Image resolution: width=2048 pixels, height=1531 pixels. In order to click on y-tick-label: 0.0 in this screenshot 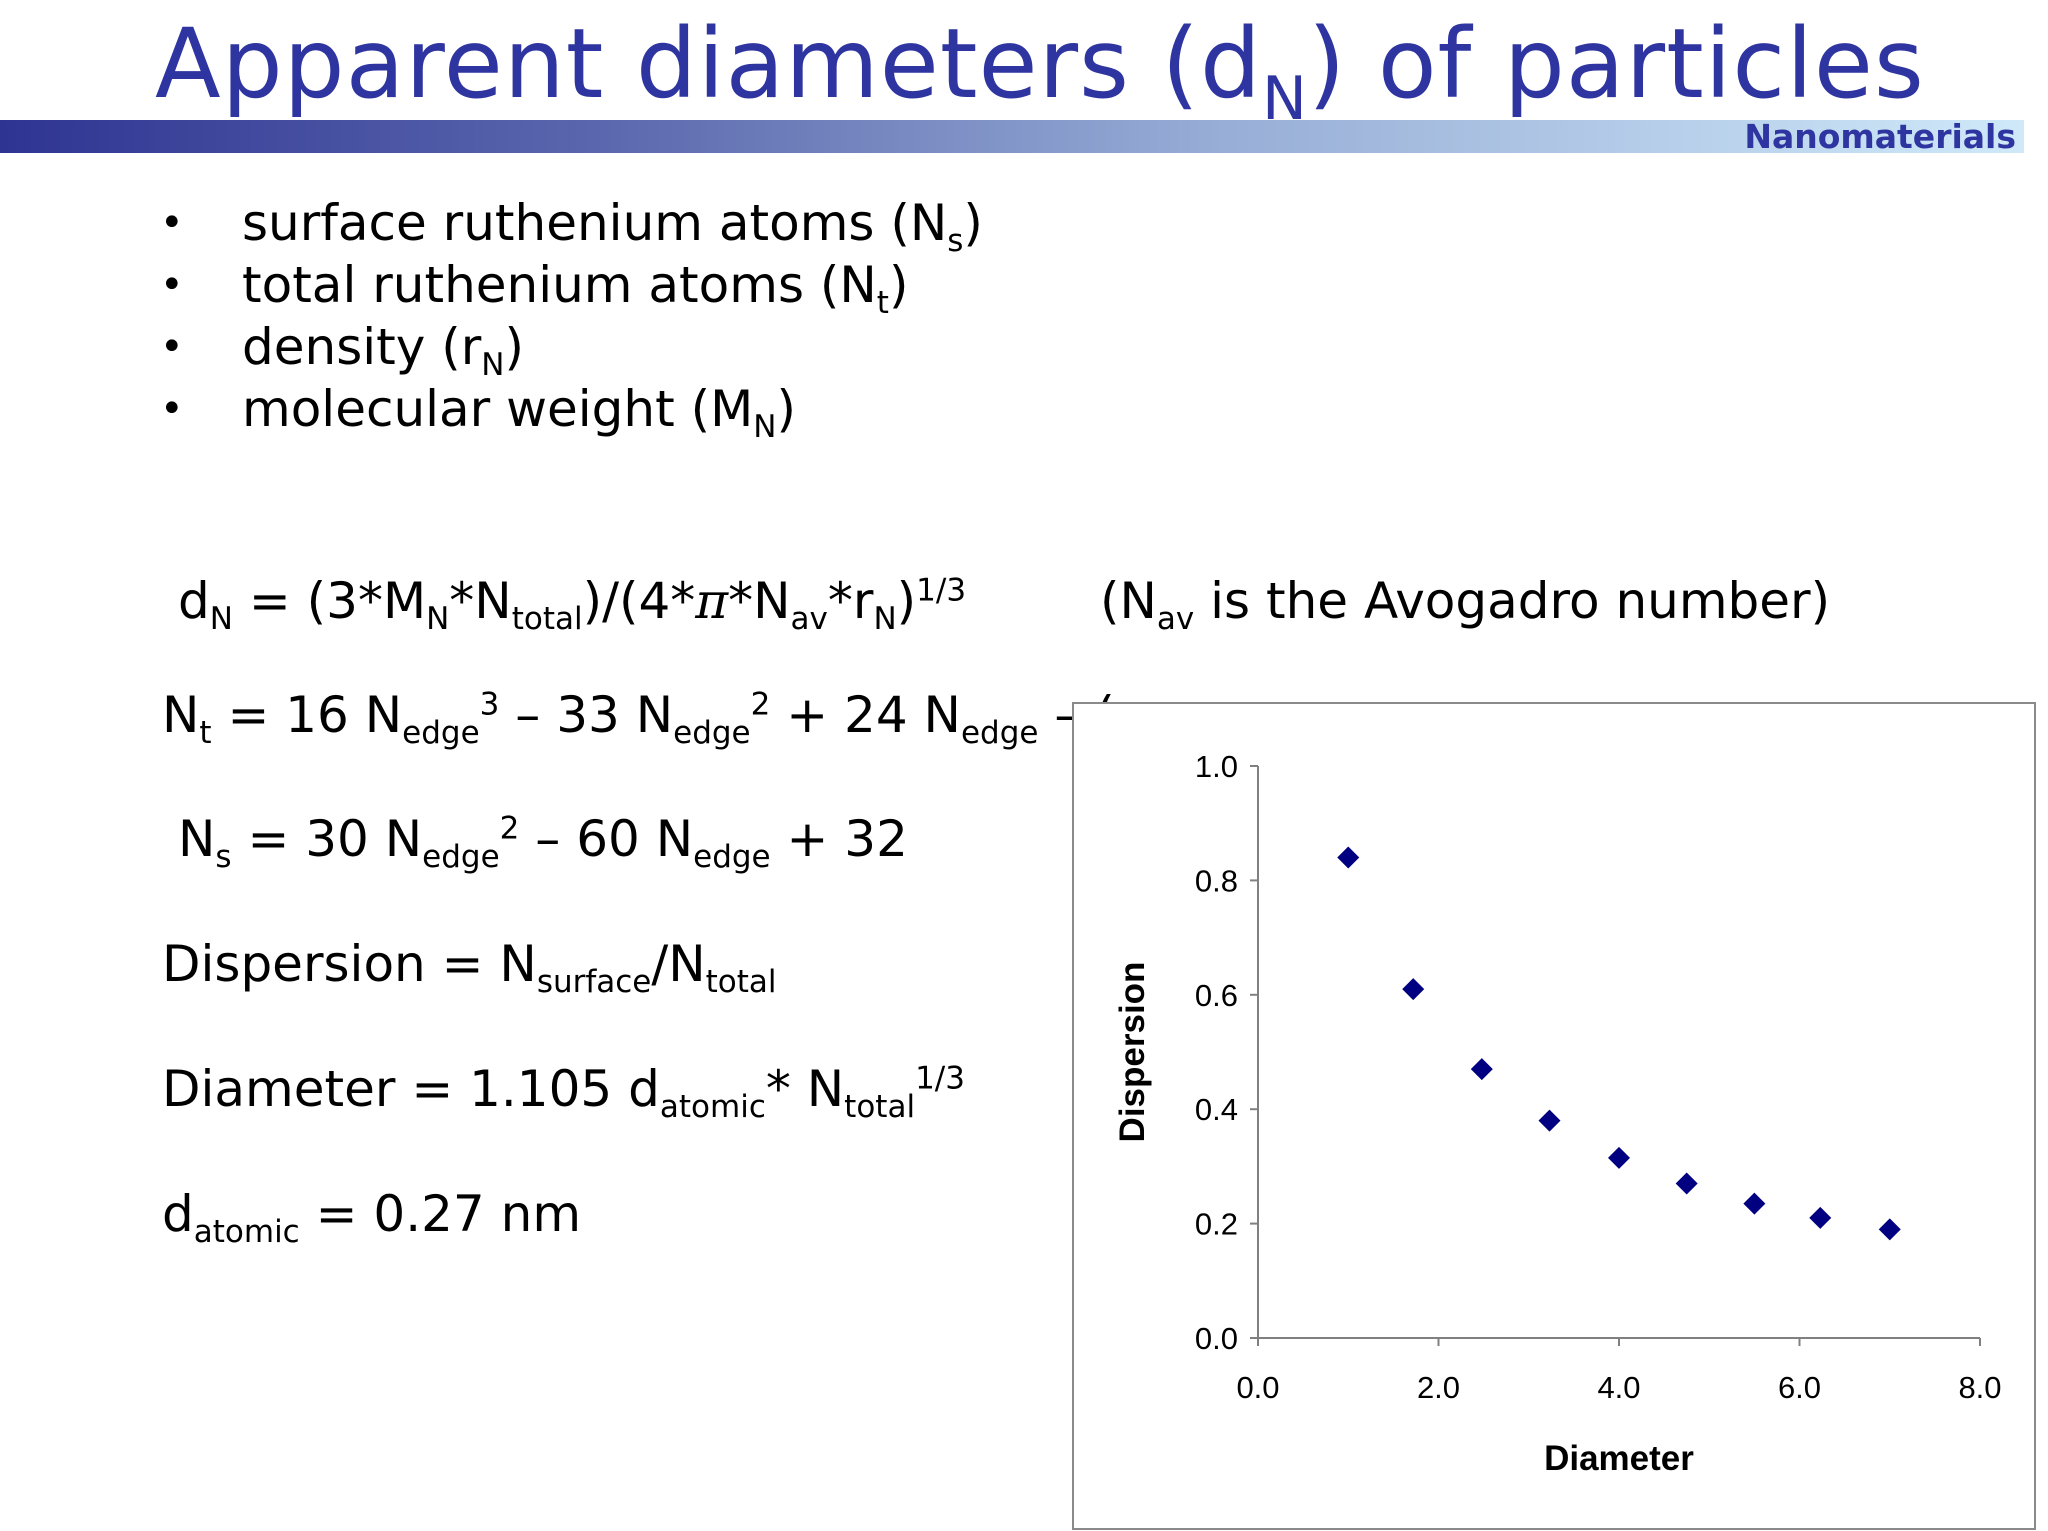, I will do `click(1216, 1338)`.